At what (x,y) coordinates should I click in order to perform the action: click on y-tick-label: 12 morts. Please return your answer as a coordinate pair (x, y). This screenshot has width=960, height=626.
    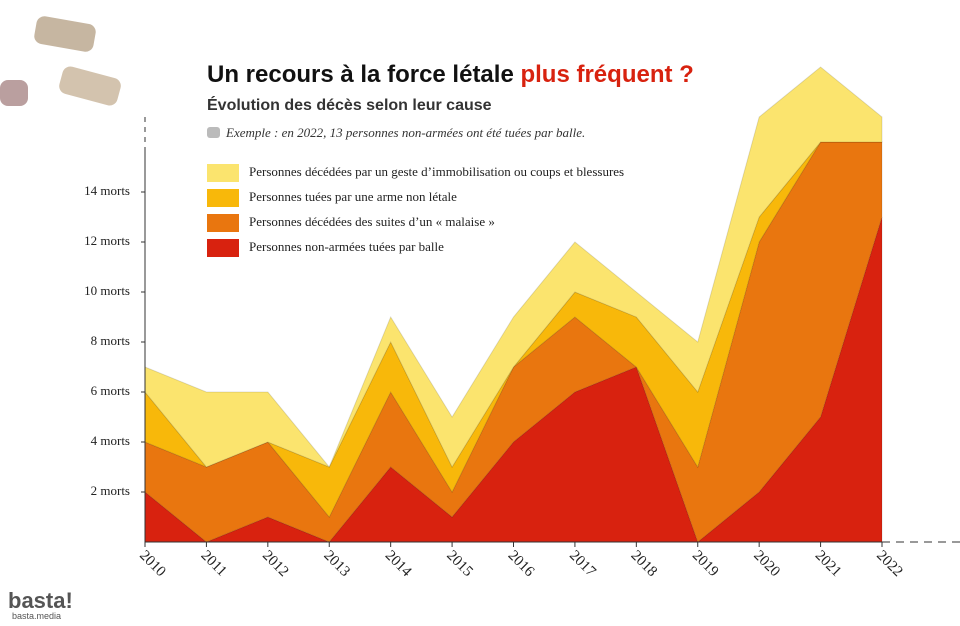
    Looking at the image, I should click on (107, 240).